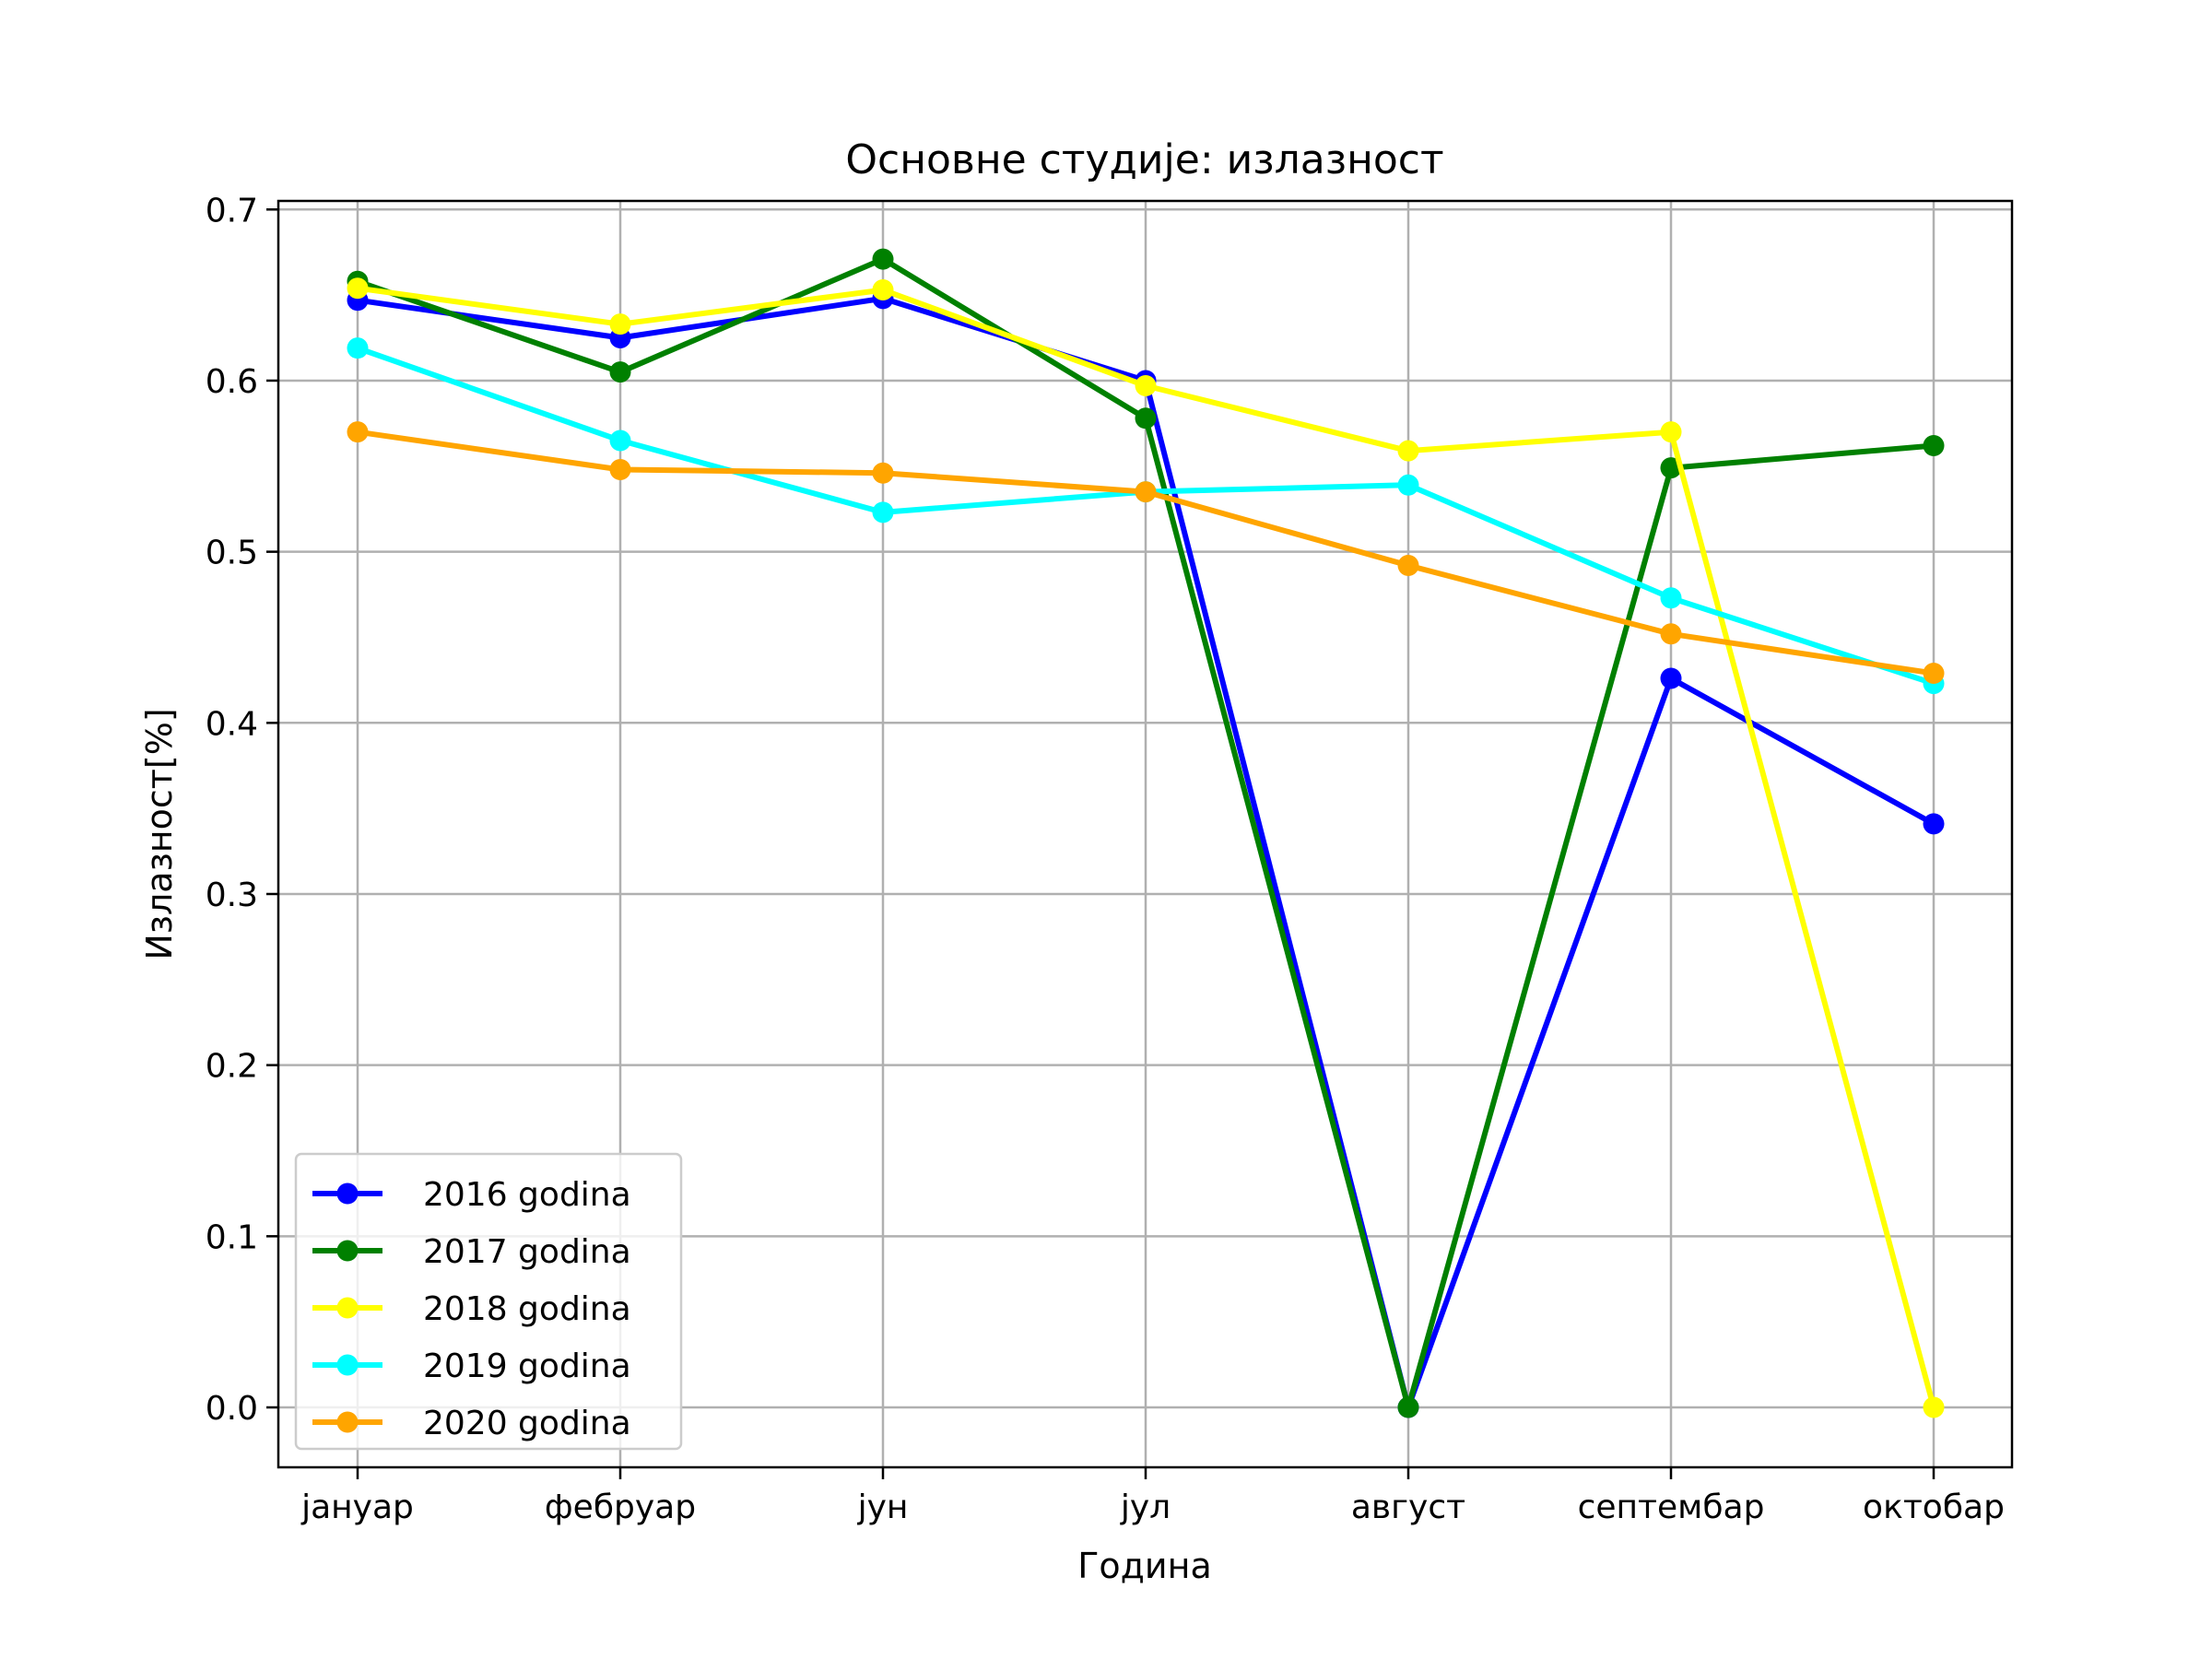 Image resolution: width=2212 pixels, height=1659 pixels. I want to click on y-tick-label: 0.0, so click(232, 1409).